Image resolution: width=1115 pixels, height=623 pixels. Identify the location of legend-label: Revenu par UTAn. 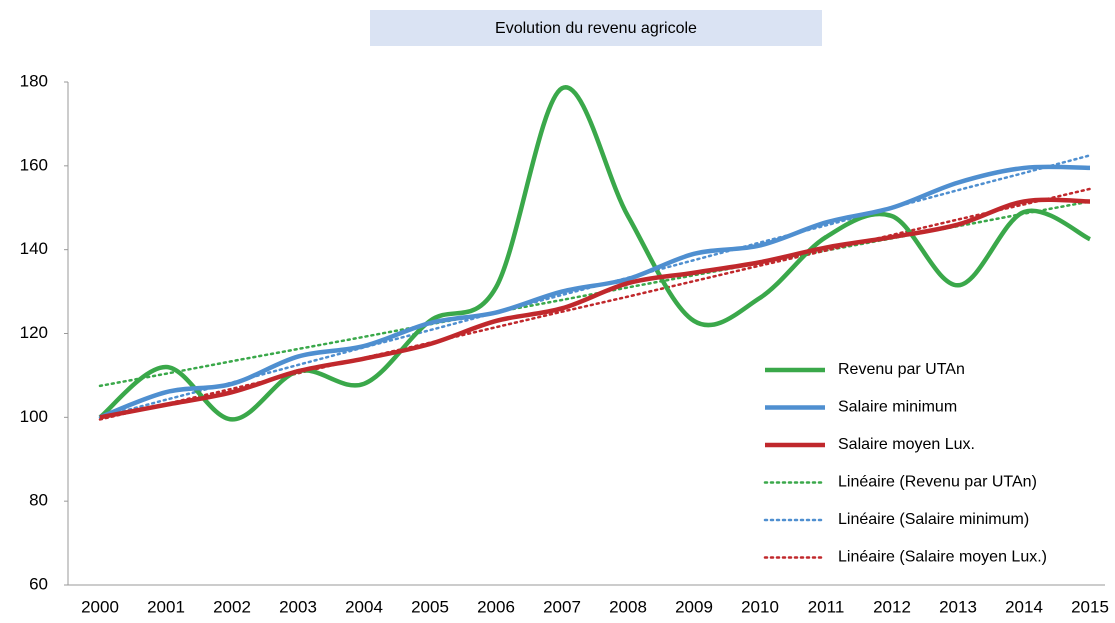
(901, 369).